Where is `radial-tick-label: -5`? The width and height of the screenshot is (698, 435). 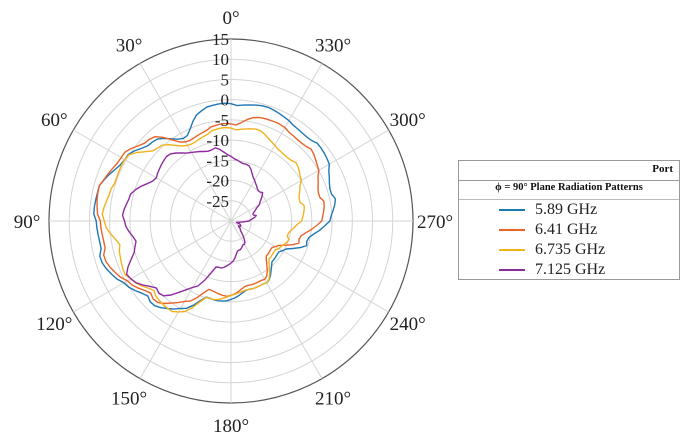 radial-tick-label: -5 is located at coordinates (222, 120).